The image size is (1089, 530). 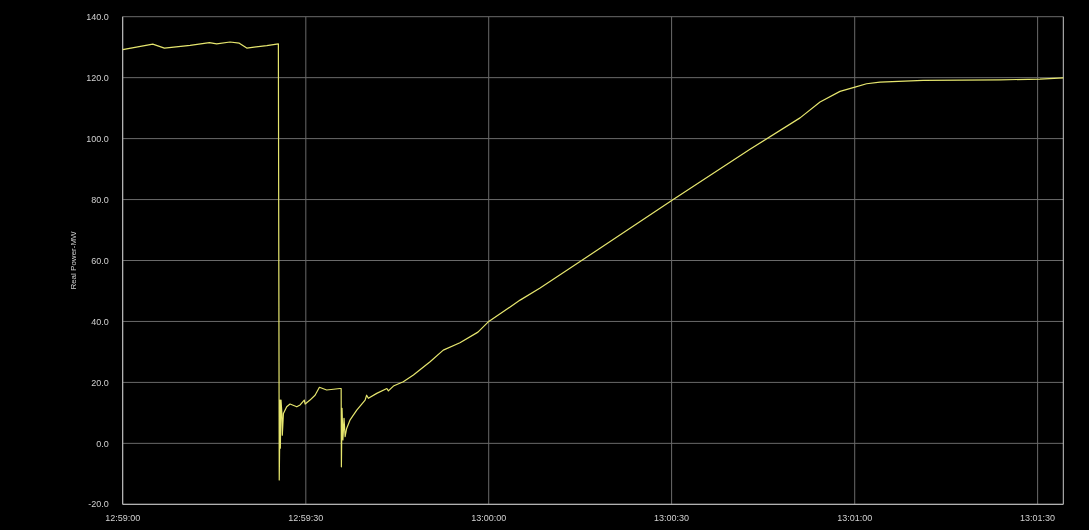 I want to click on x-tick-label: 13:01:00, so click(x=855, y=518).